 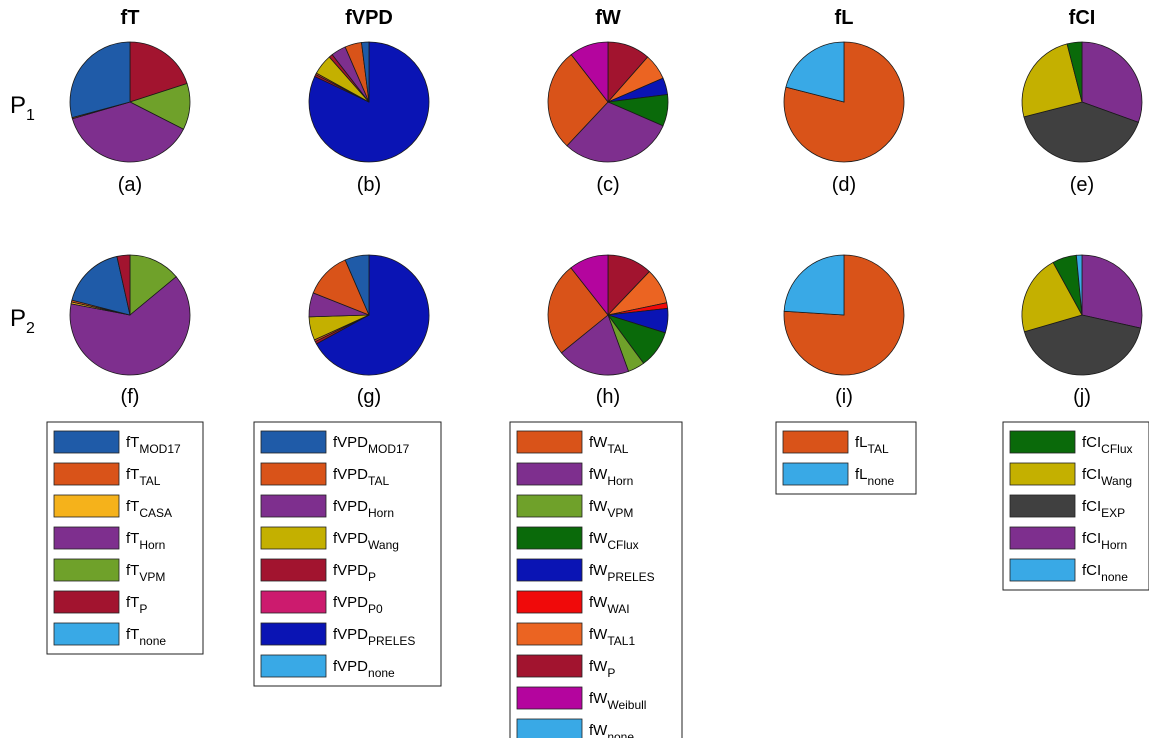 What do you see at coordinates (18, 105) in the screenshot?
I see `row-label-p1-main: P` at bounding box center [18, 105].